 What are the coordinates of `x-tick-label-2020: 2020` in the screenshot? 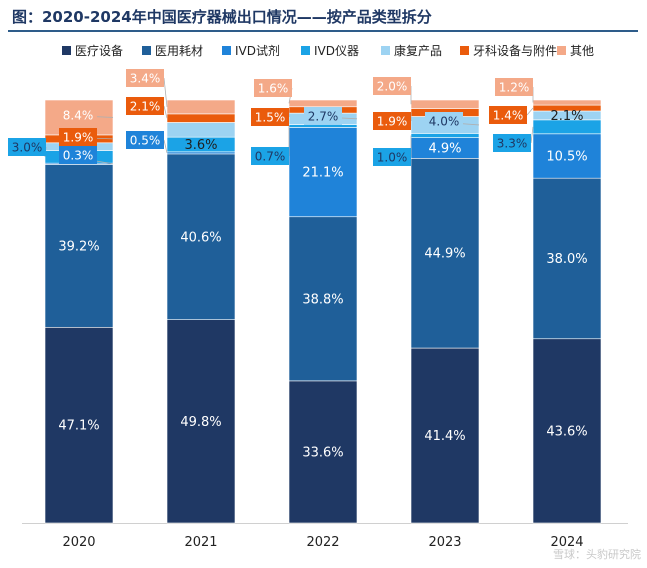 It's located at (78, 542).